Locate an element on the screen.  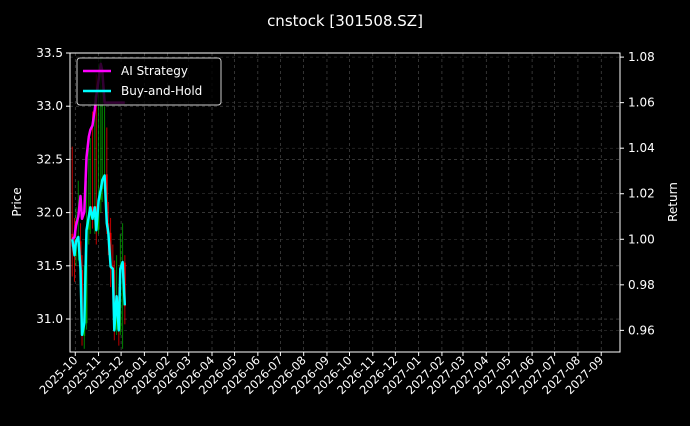
y-right-tick-label: 1.00 is located at coordinates (641, 239).